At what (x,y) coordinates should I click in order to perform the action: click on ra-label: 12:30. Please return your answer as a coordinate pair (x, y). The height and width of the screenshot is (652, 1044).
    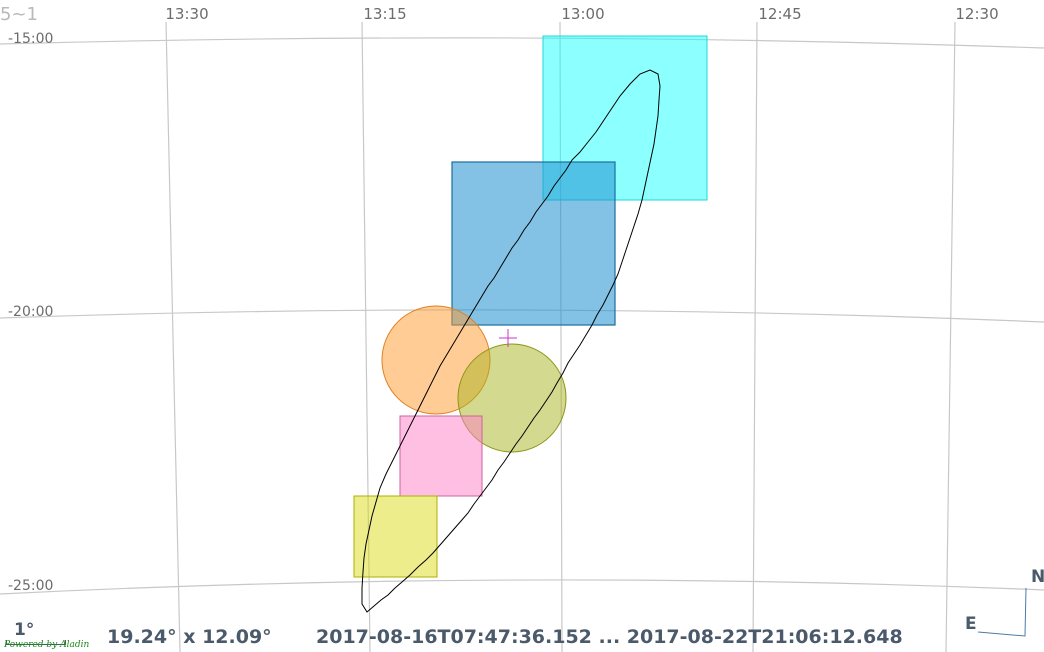
    Looking at the image, I should click on (977, 14).